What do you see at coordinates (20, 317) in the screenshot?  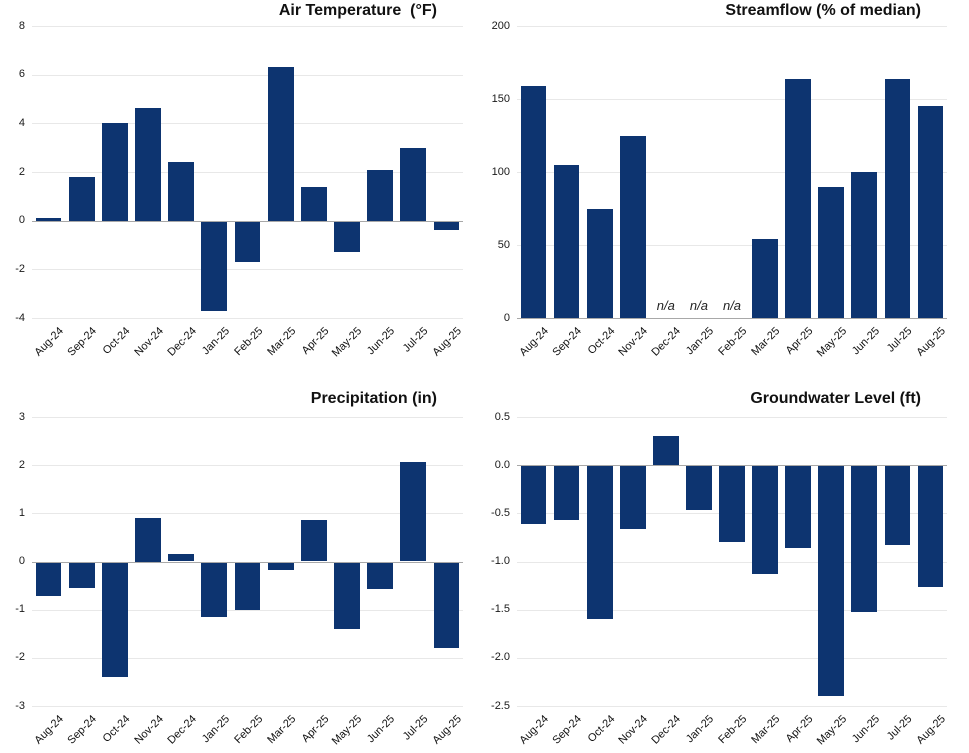 I see `y-axis-tick-label: -4` at bounding box center [20, 317].